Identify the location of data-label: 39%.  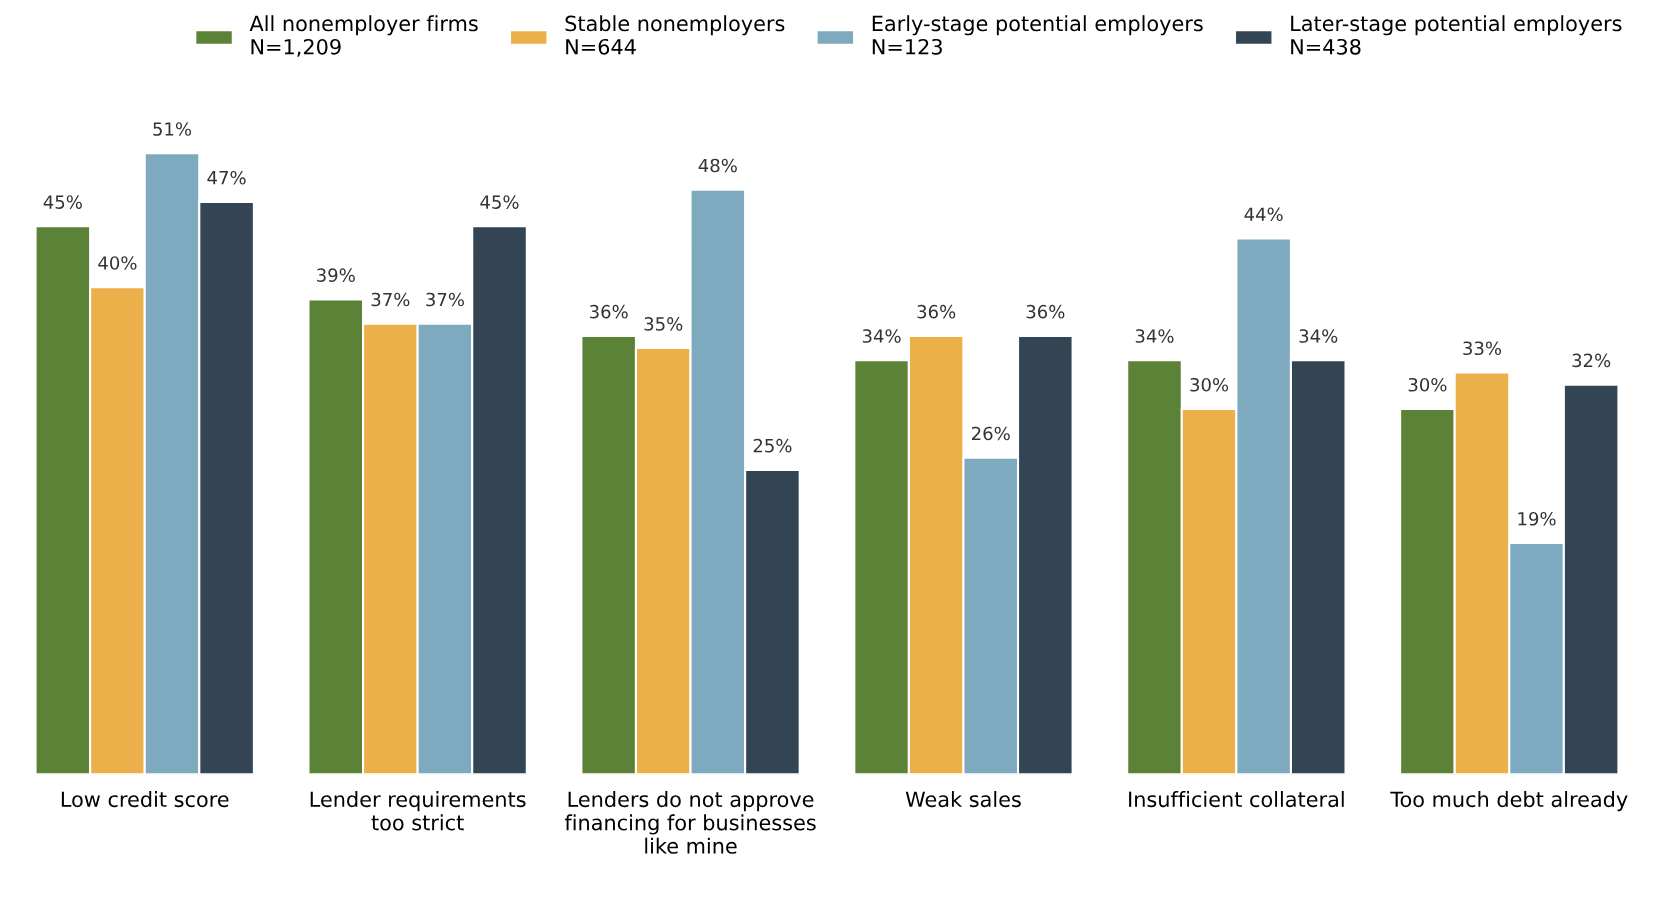
(336, 275).